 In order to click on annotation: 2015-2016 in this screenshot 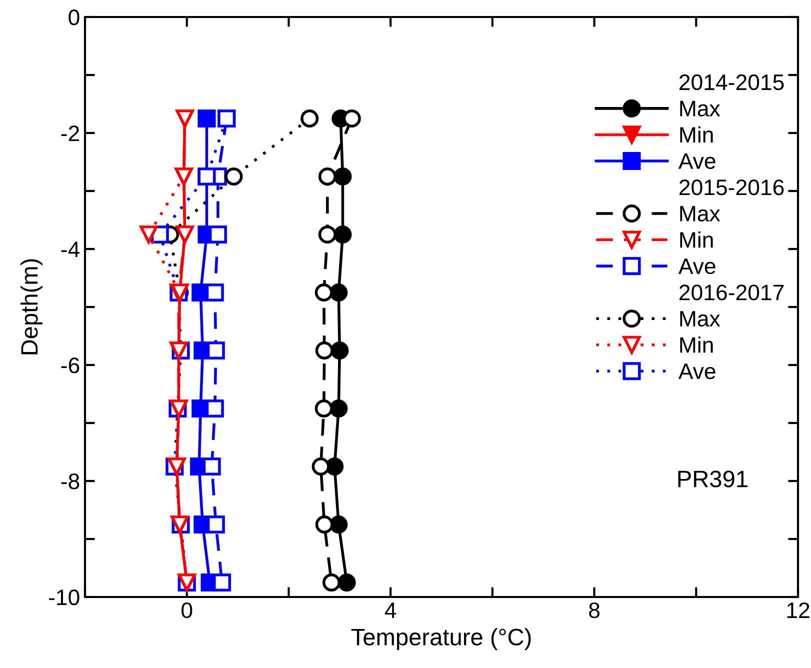, I will do `click(732, 188)`.